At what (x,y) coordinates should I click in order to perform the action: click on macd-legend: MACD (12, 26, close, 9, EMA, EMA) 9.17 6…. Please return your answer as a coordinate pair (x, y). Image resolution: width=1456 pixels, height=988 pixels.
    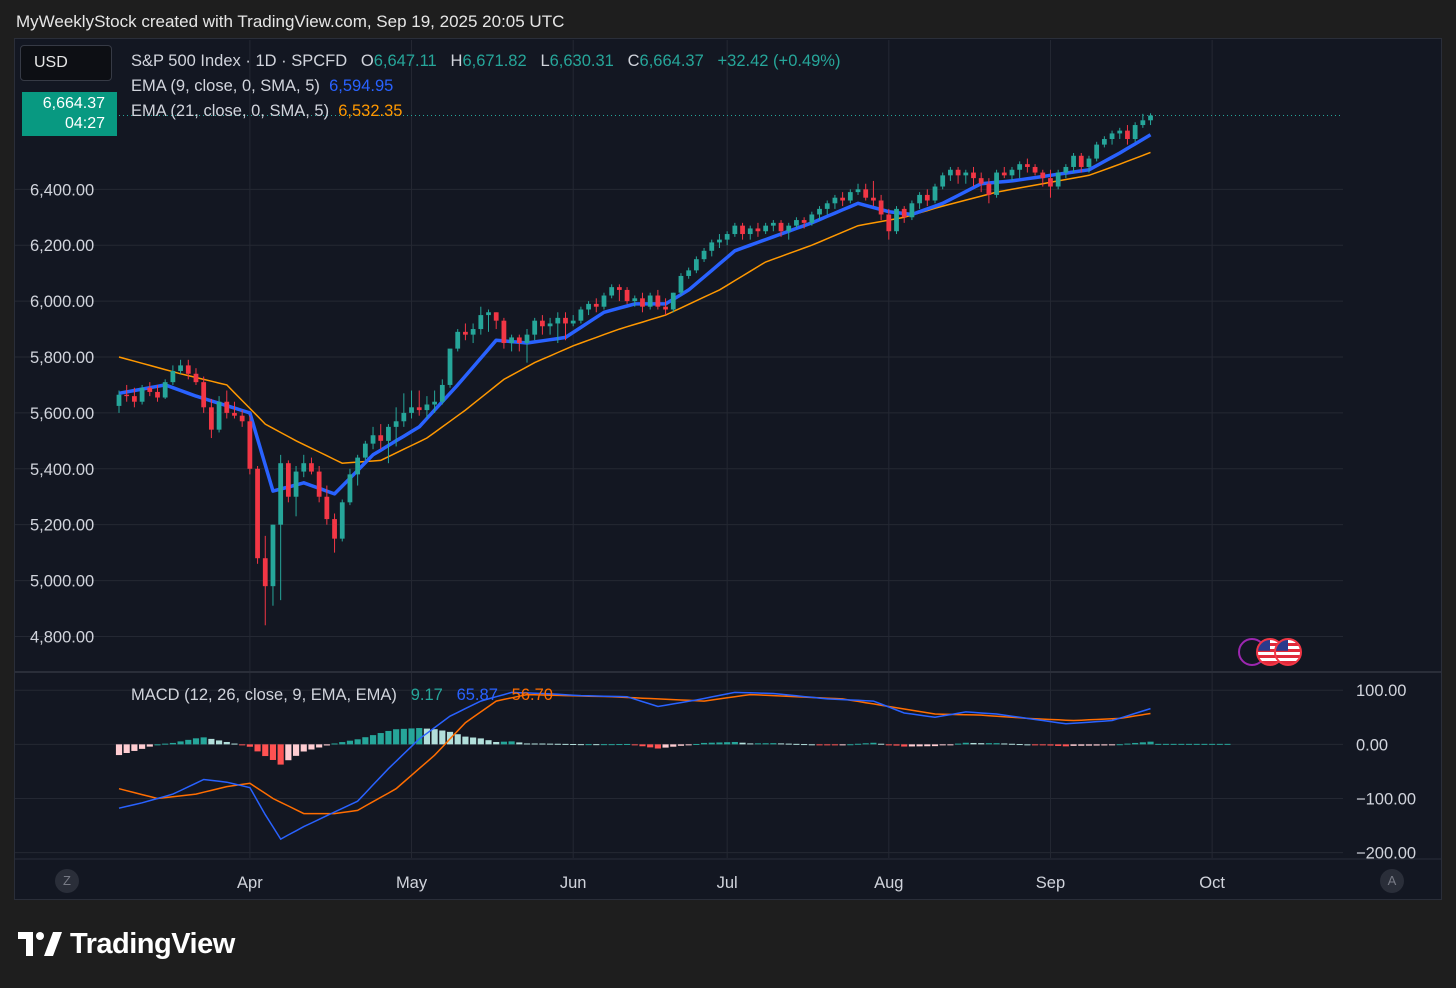
    Looking at the image, I should click on (342, 695).